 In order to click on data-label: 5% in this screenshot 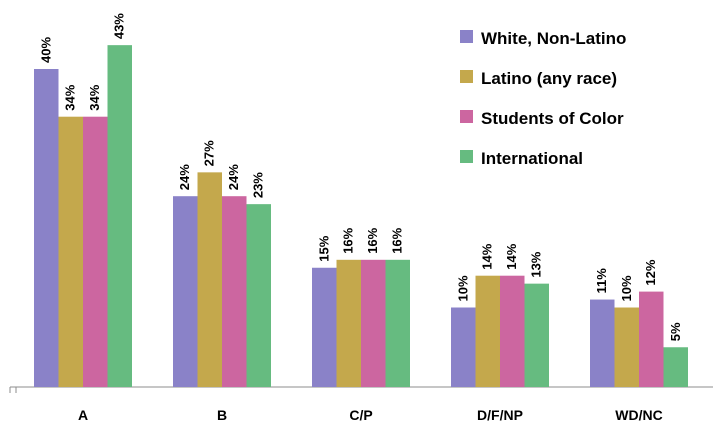, I will do `click(675, 331)`.